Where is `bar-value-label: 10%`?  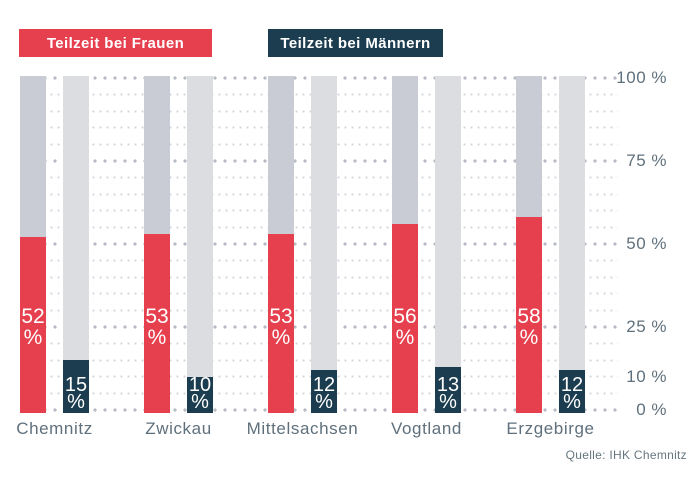 bar-value-label: 10% is located at coordinates (200, 393).